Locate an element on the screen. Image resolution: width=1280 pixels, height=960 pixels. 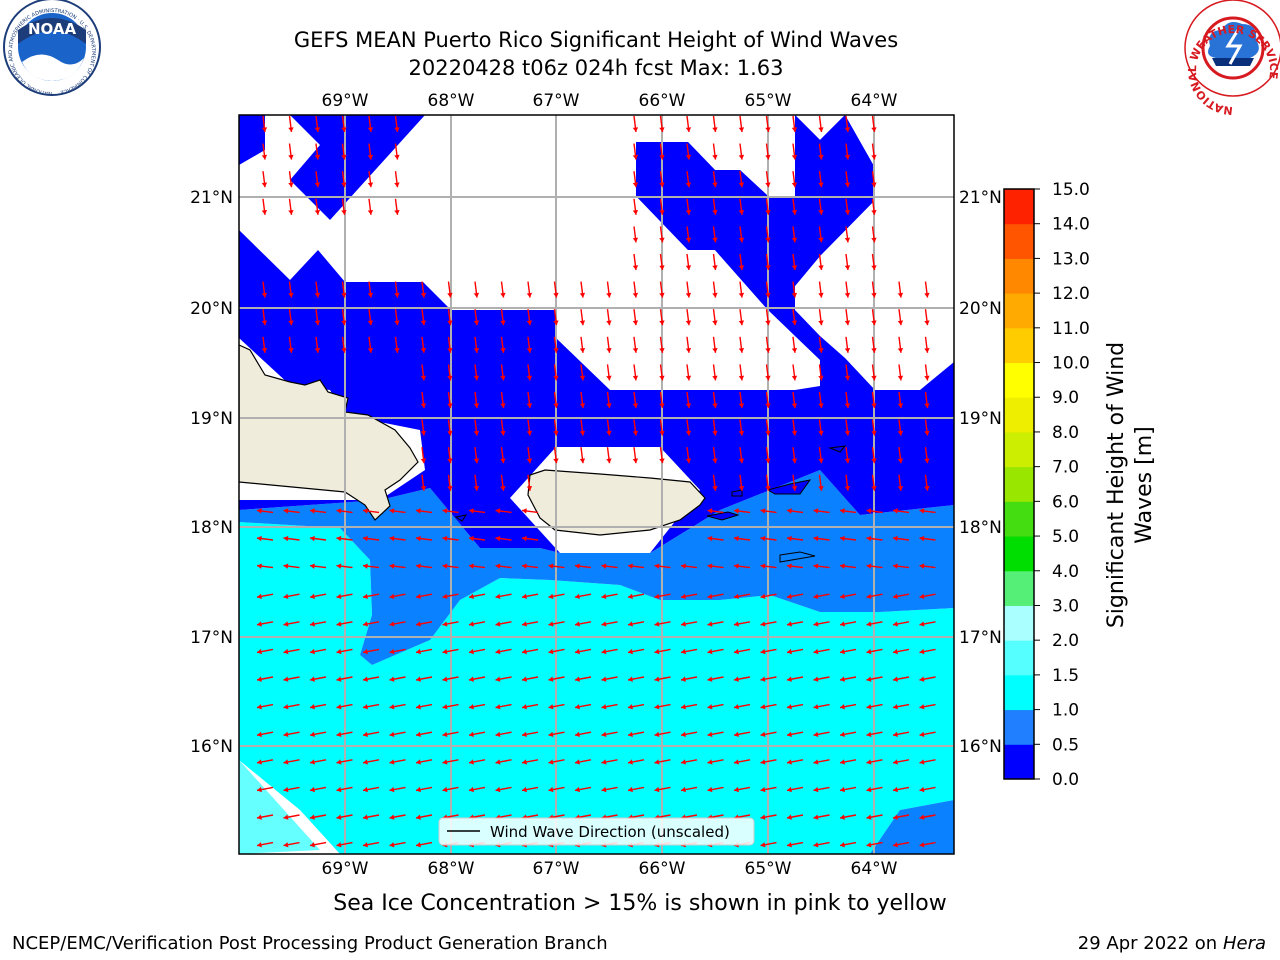
lon-label-bottom: 66°W is located at coordinates (662, 869).